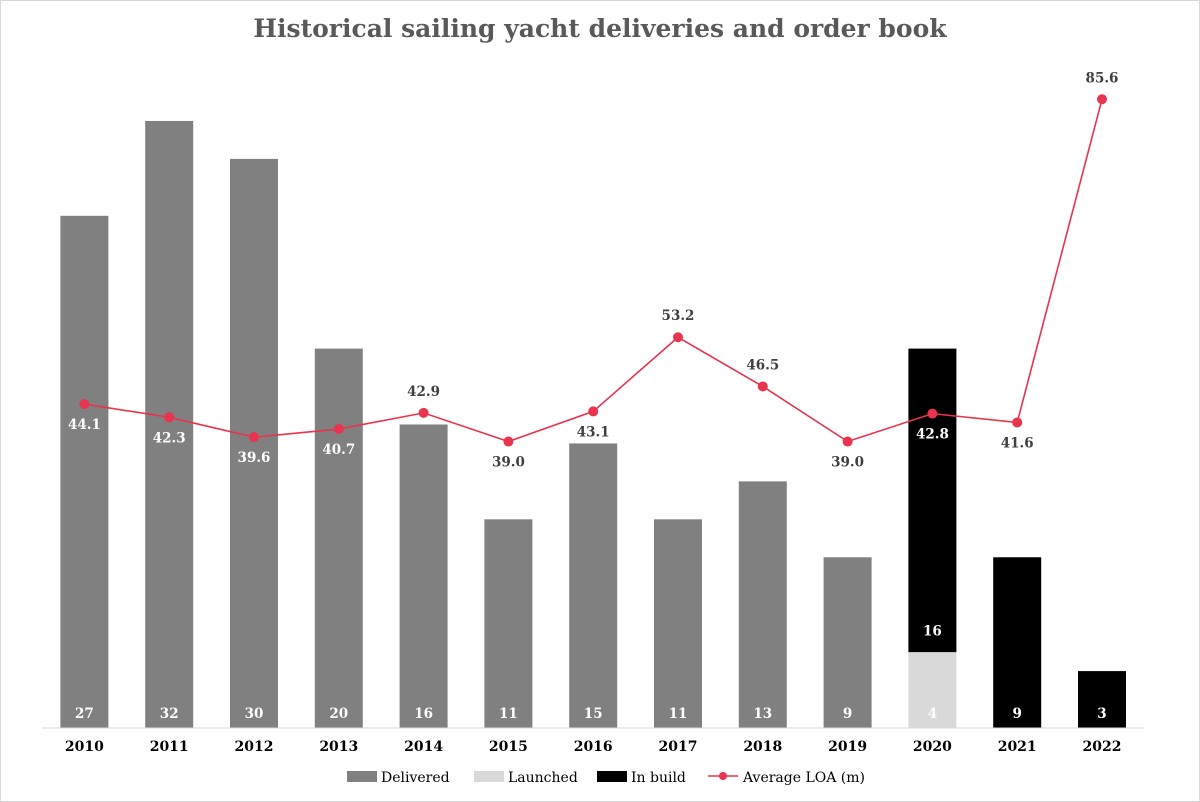 The image size is (1200, 802). I want to click on line-label-2021: 41.6, so click(1017, 443).